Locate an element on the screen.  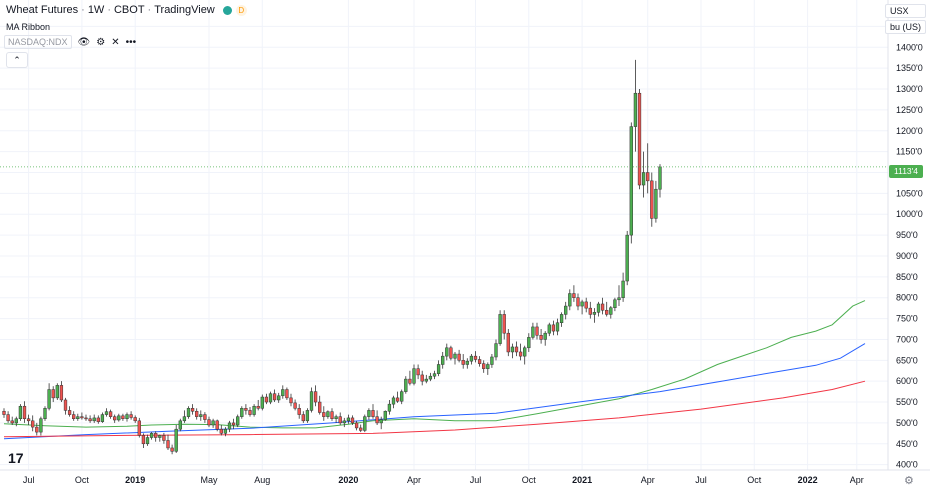
currency-box: USX bu (US) is located at coordinates (905, 20).